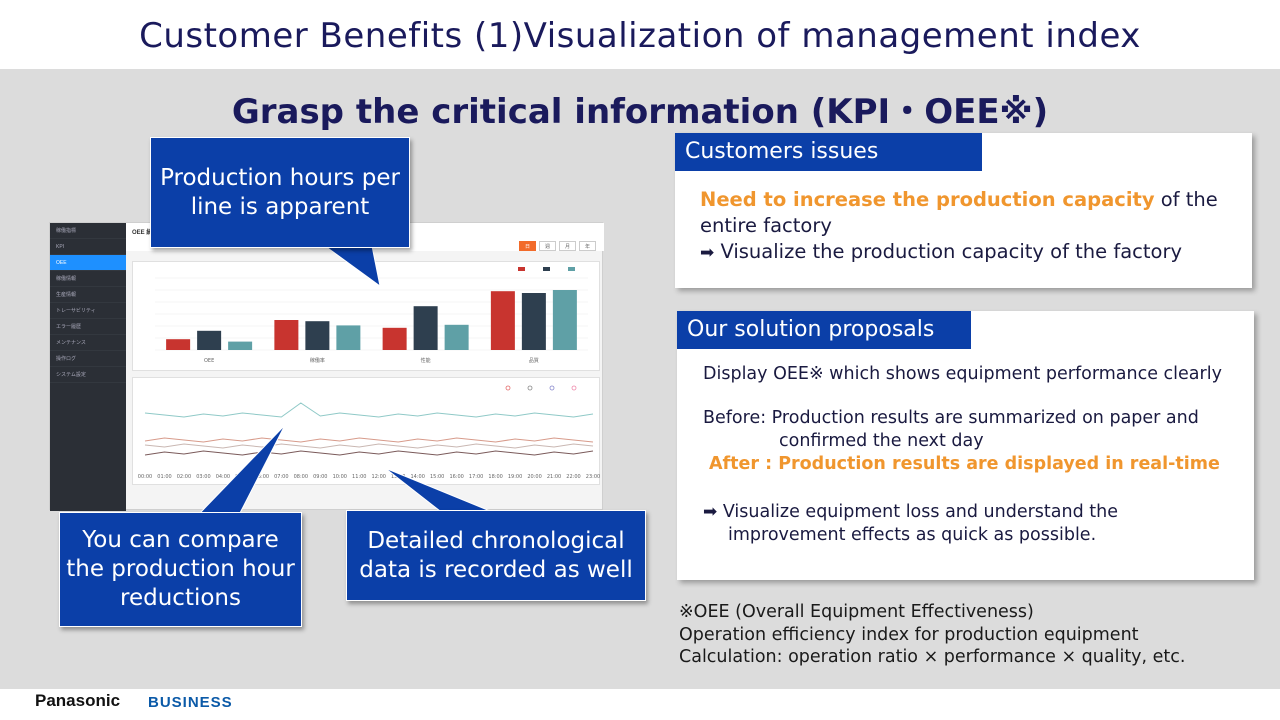  What do you see at coordinates (280, 192) in the screenshot?
I see `callout-production-hours: Production hours per line is apparent` at bounding box center [280, 192].